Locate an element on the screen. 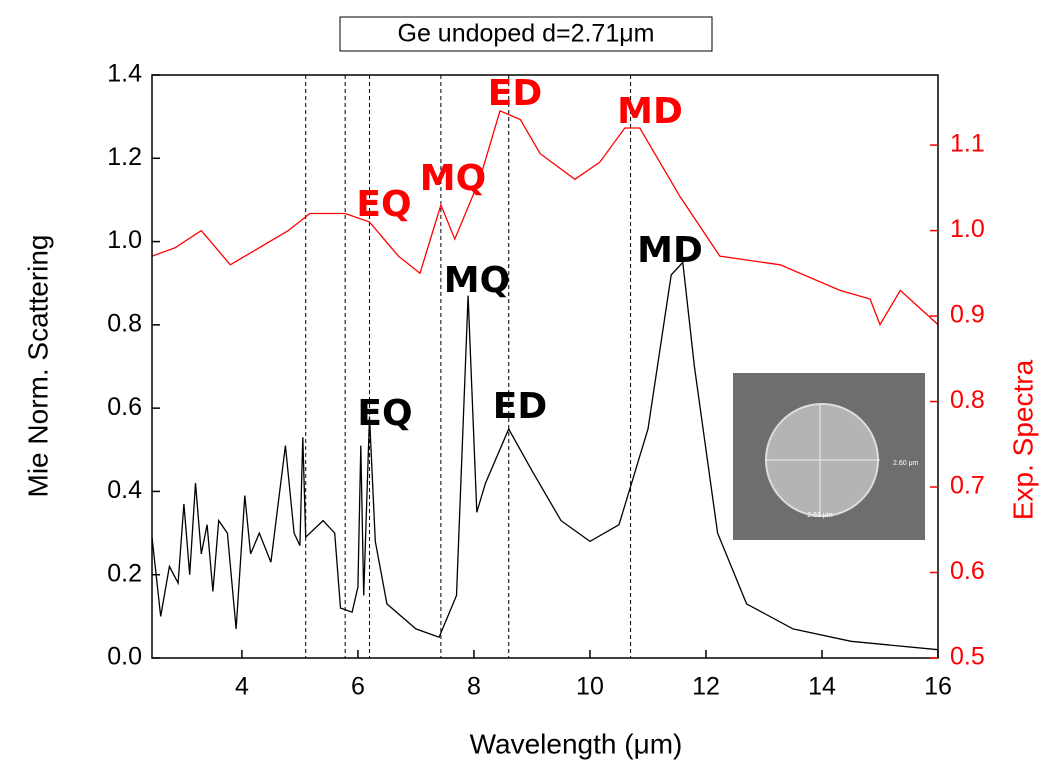  y-axis-label: Mie Norm. Scattering is located at coordinates (37, 366).